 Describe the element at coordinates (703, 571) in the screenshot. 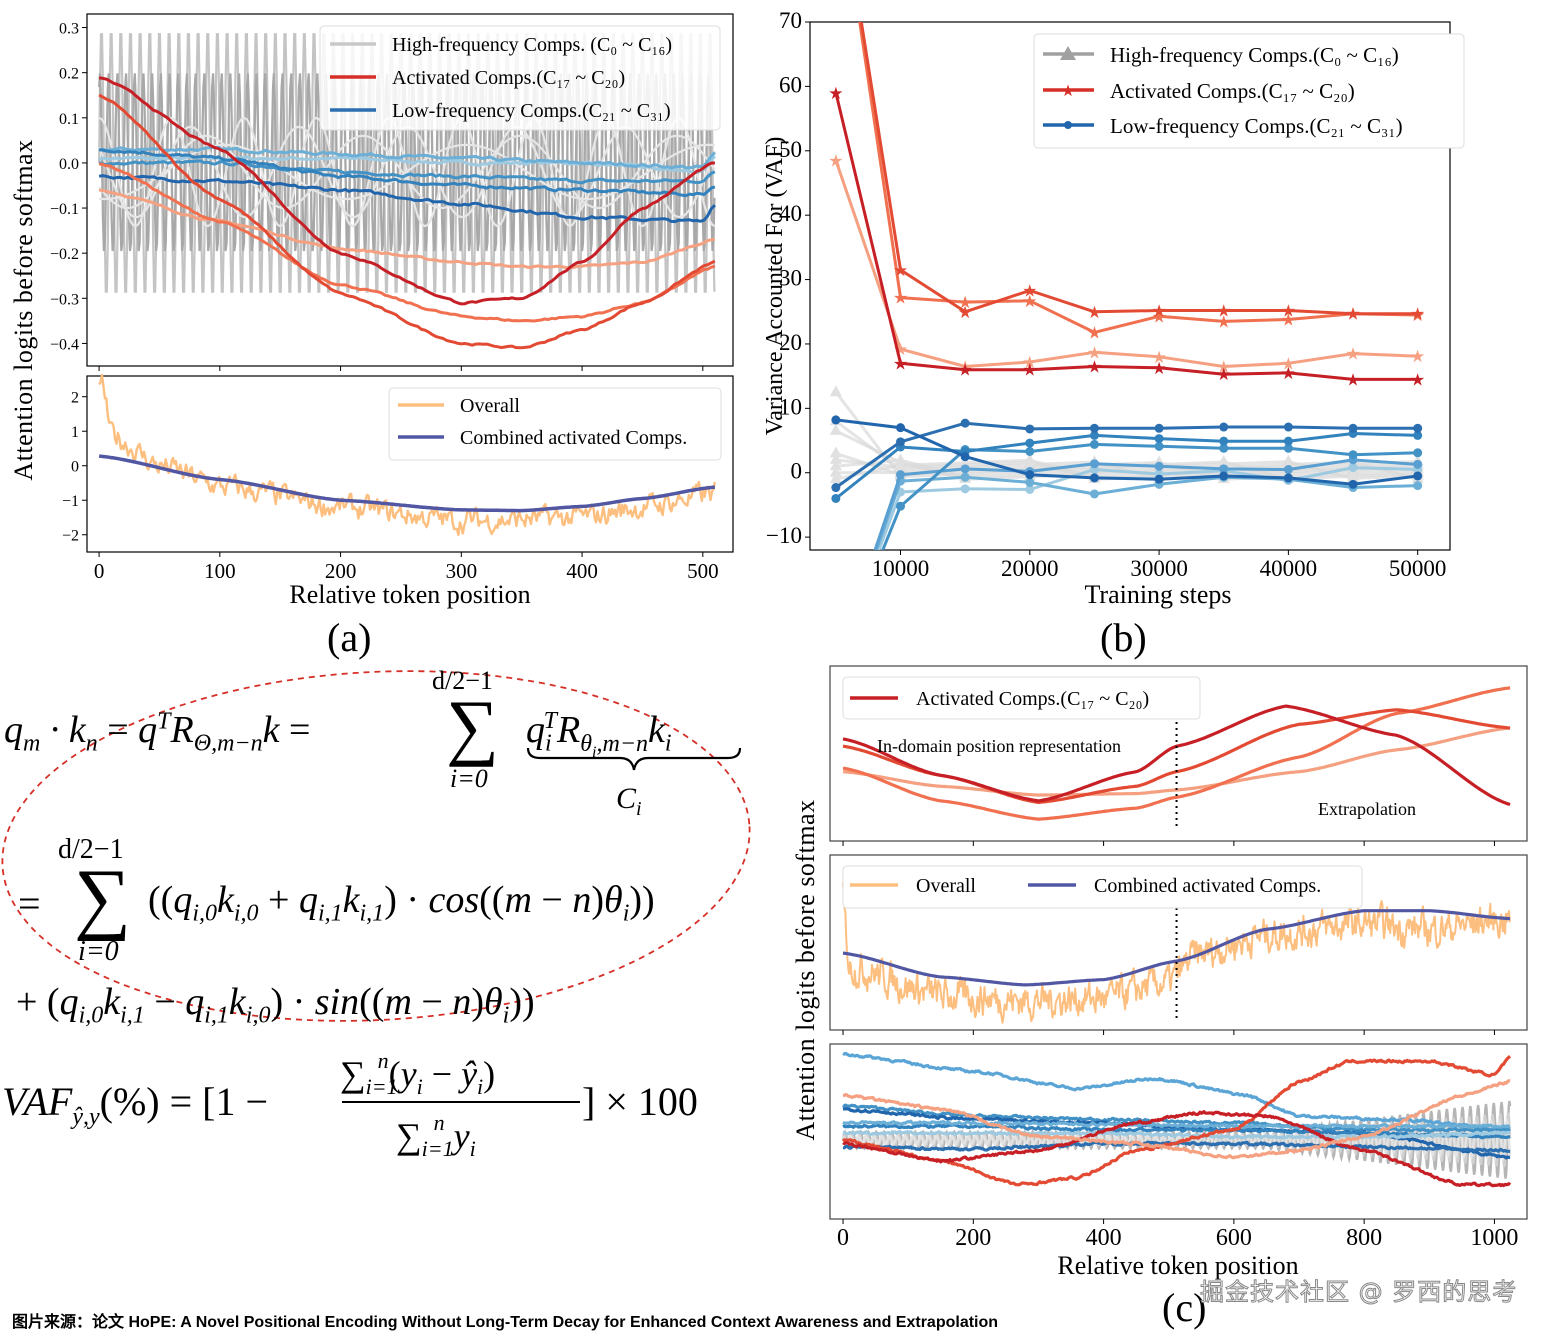

I see `x-tick-label: 500` at that location.